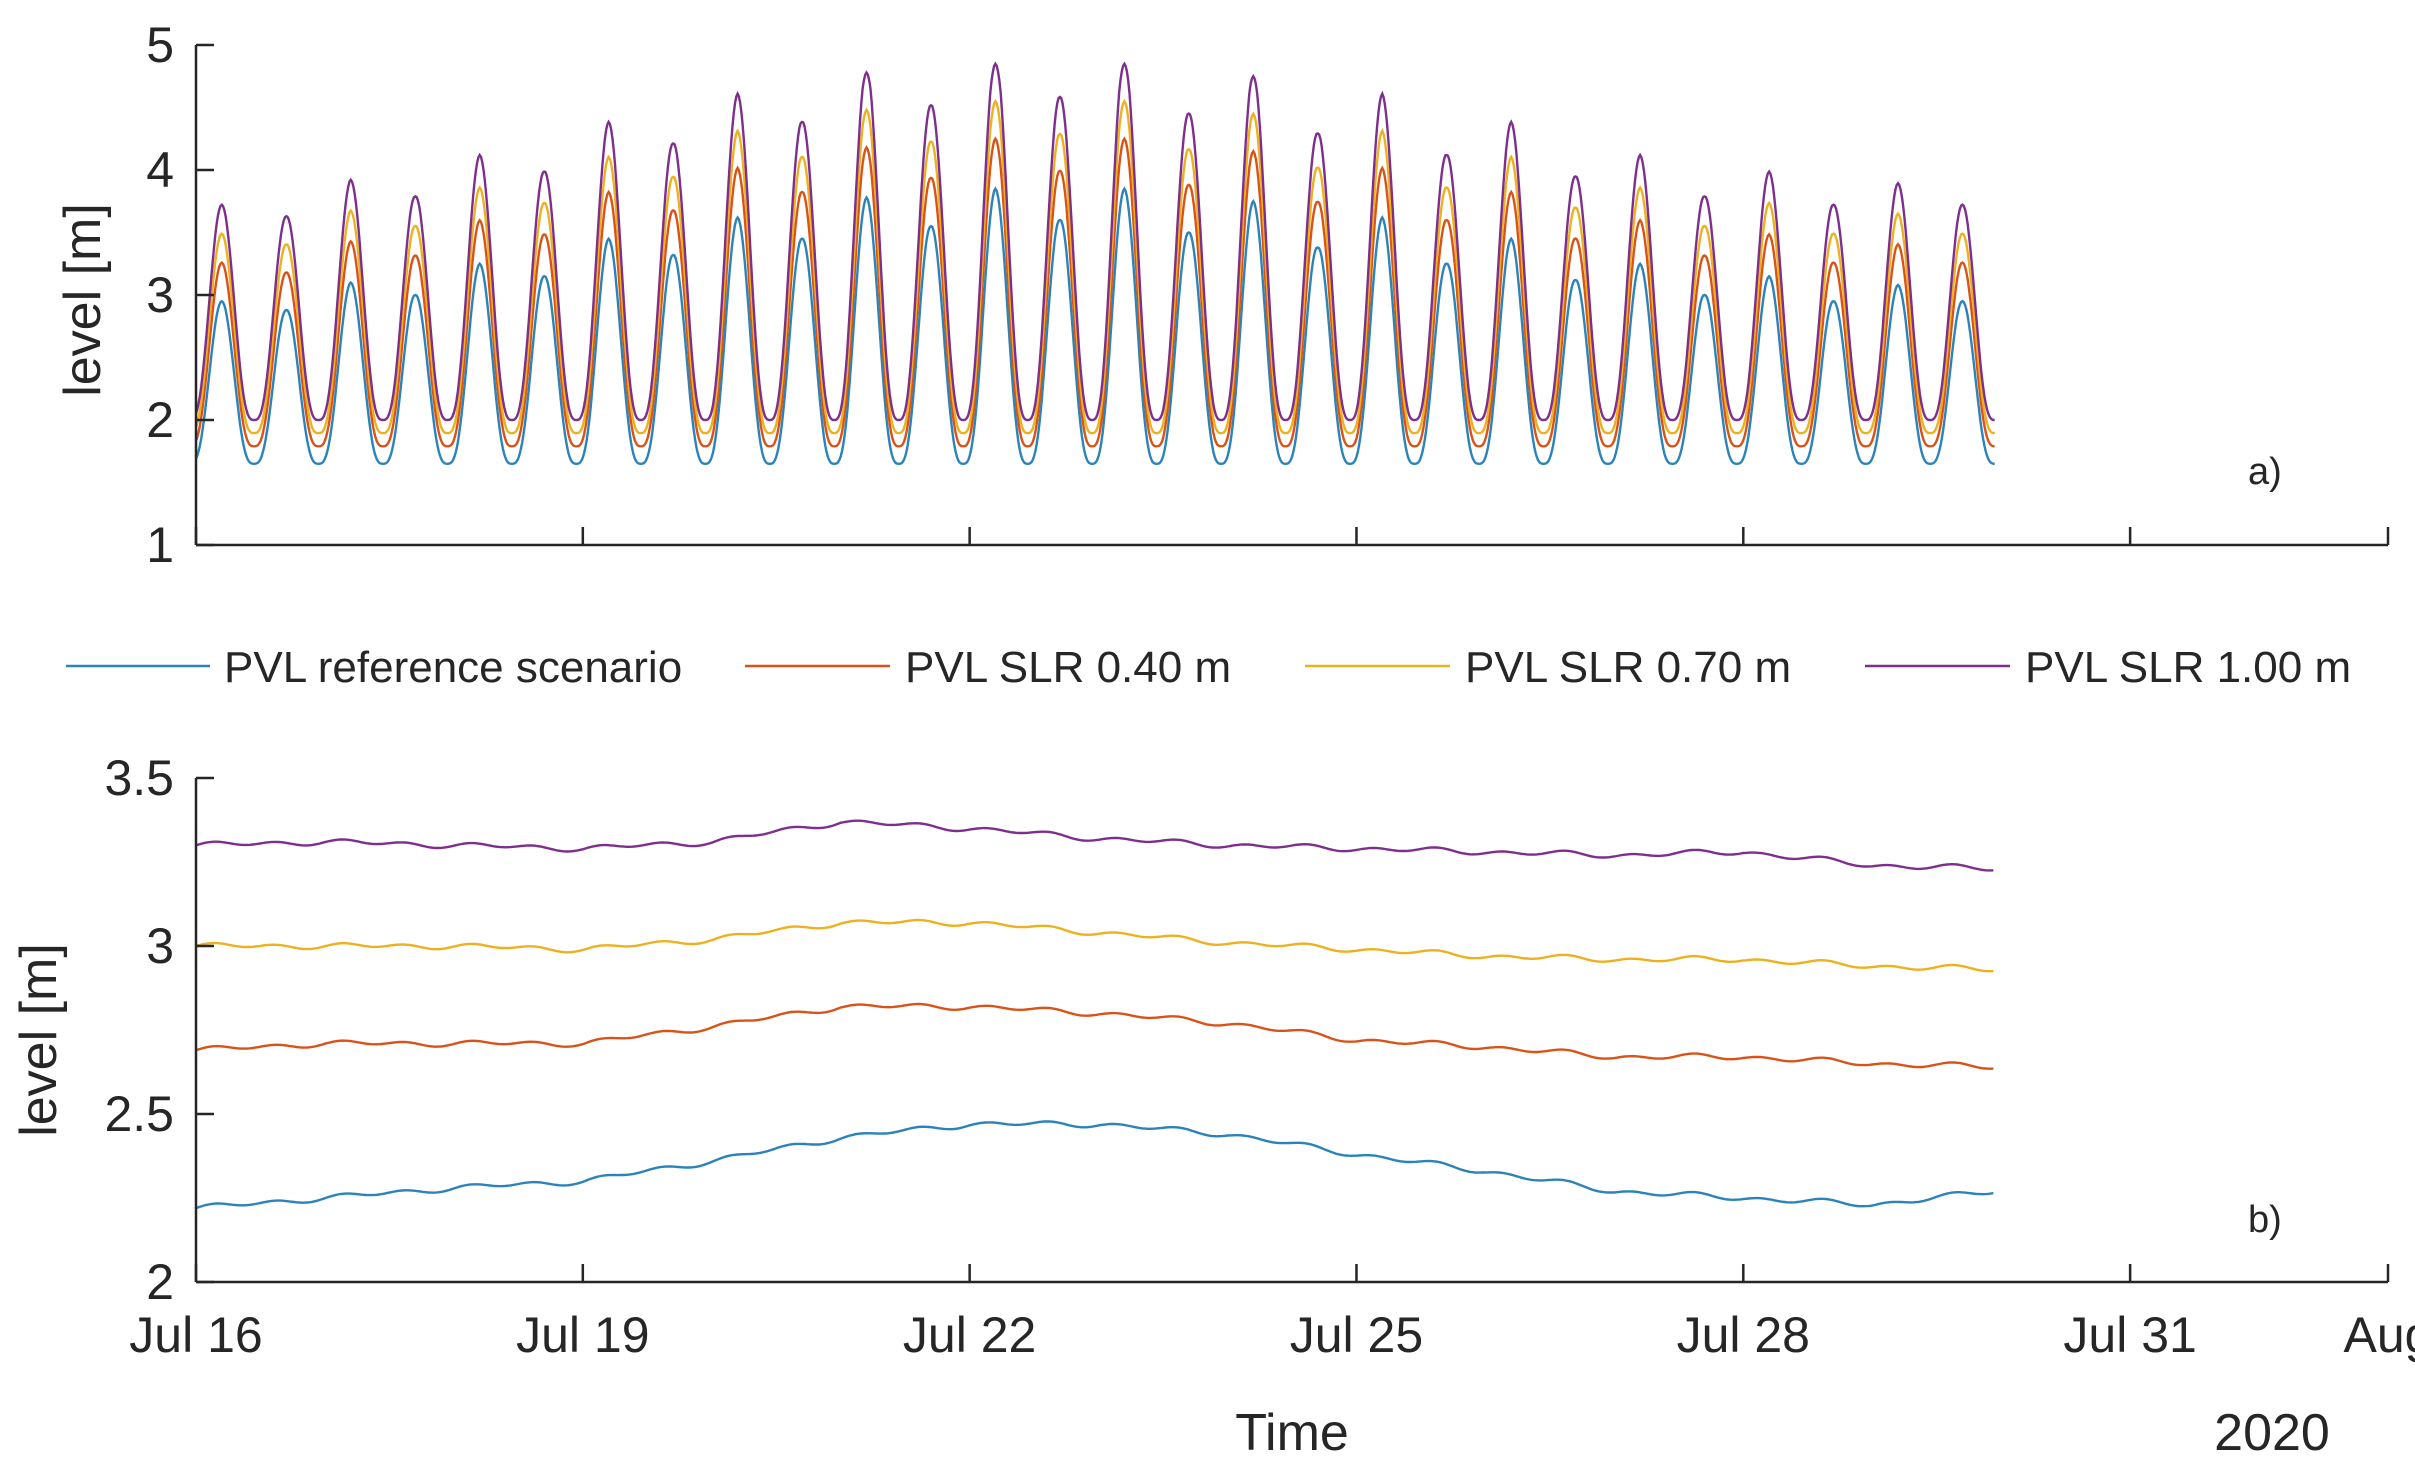  I want to click on legend-label: PVL SLR 0.40 m, so click(1068, 667).